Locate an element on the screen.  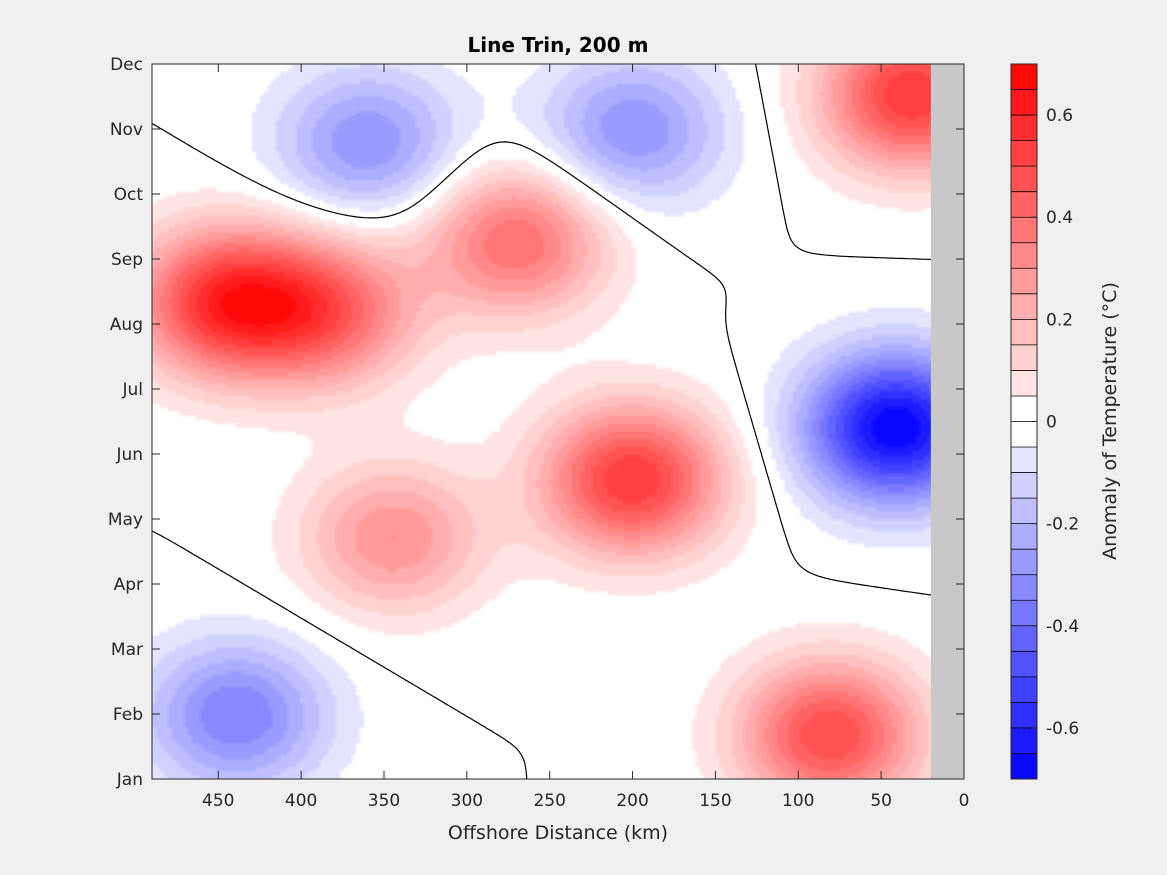
y-tick-label: Aug is located at coordinates (126, 325).